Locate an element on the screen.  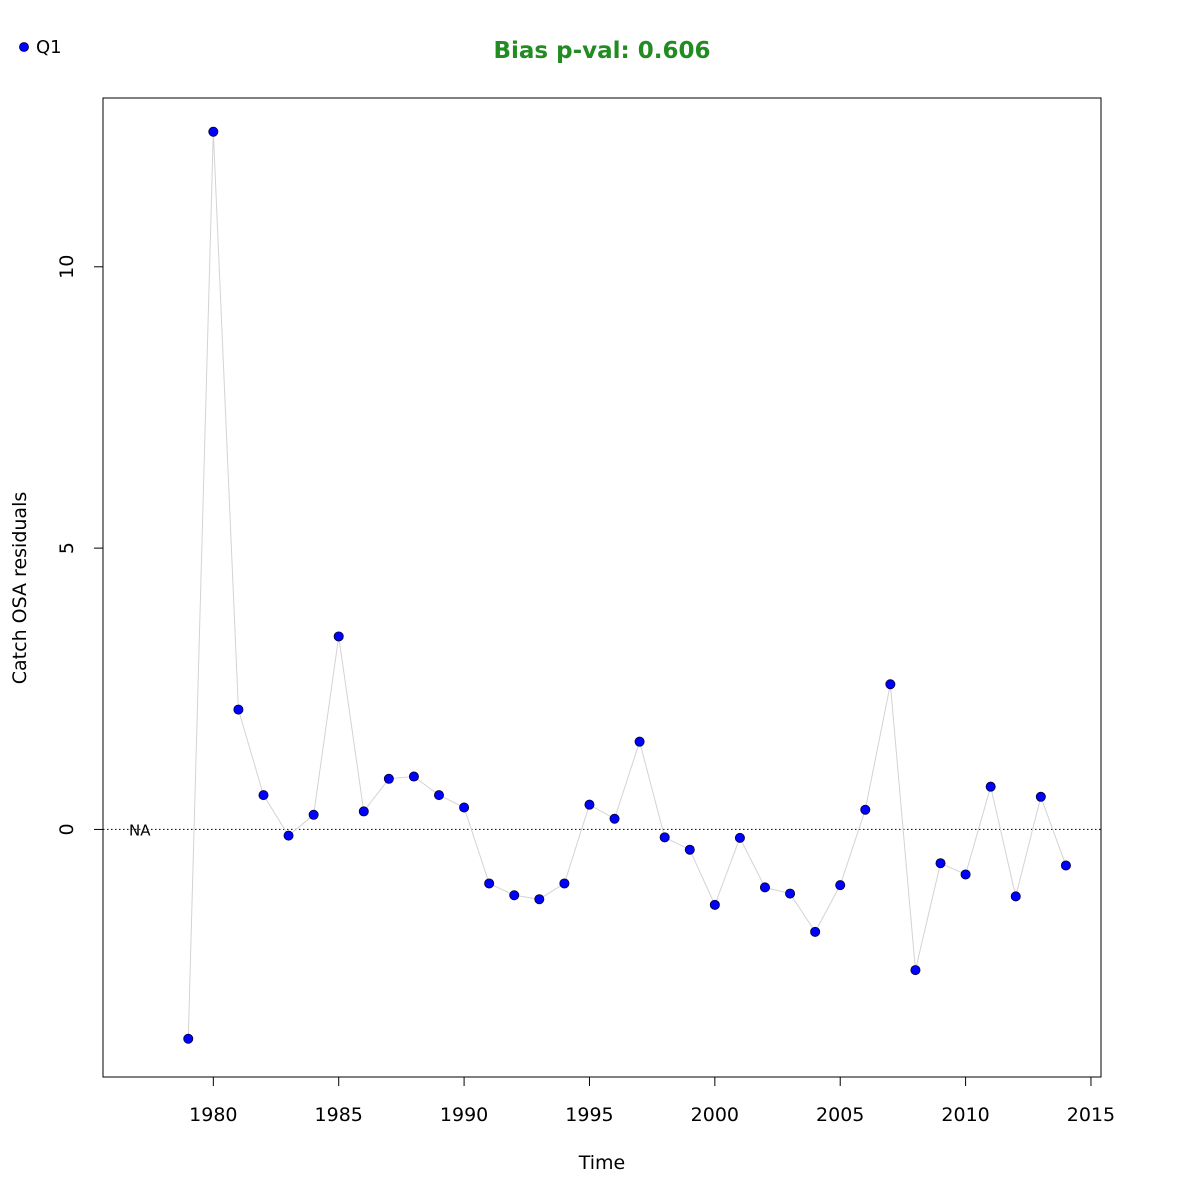
legend-label-q1: Q1 is located at coordinates (49, 47).